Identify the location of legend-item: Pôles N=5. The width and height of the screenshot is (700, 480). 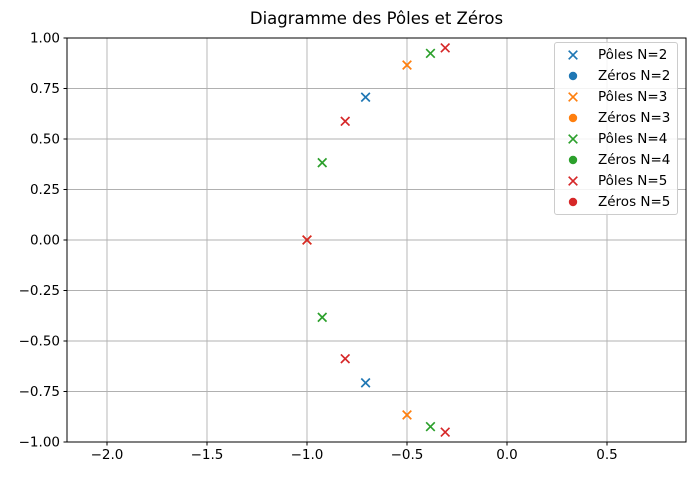
(616, 180).